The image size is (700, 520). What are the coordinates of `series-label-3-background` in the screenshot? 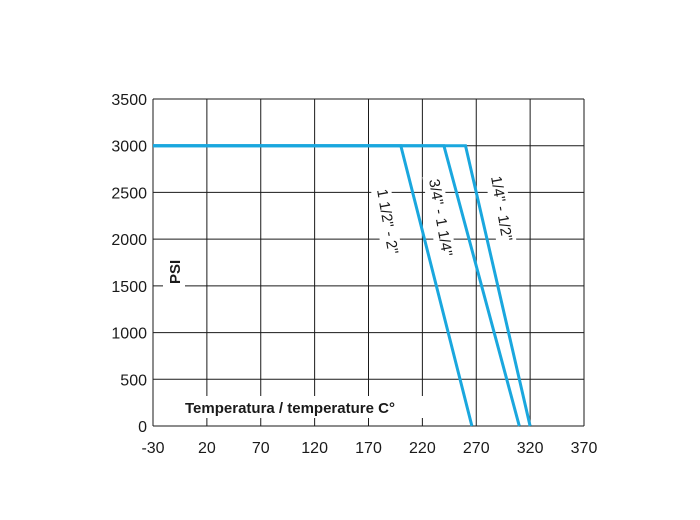 It's located at (501, 213).